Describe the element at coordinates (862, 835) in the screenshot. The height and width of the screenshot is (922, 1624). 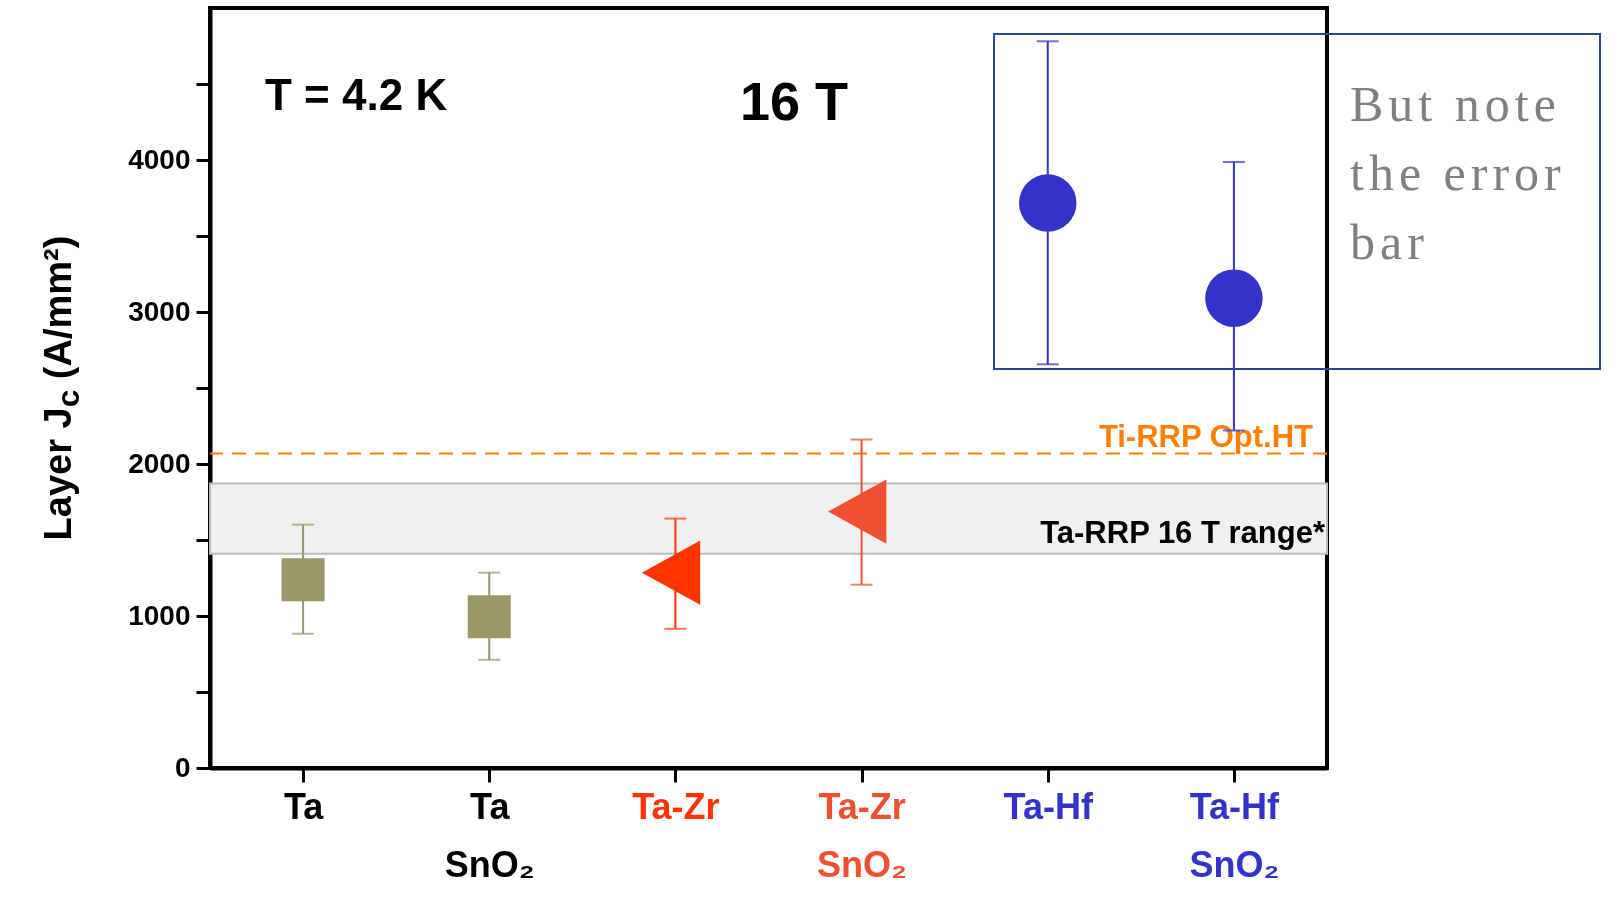
I see `x-tick-label: Ta-Zr SnO₂` at that location.